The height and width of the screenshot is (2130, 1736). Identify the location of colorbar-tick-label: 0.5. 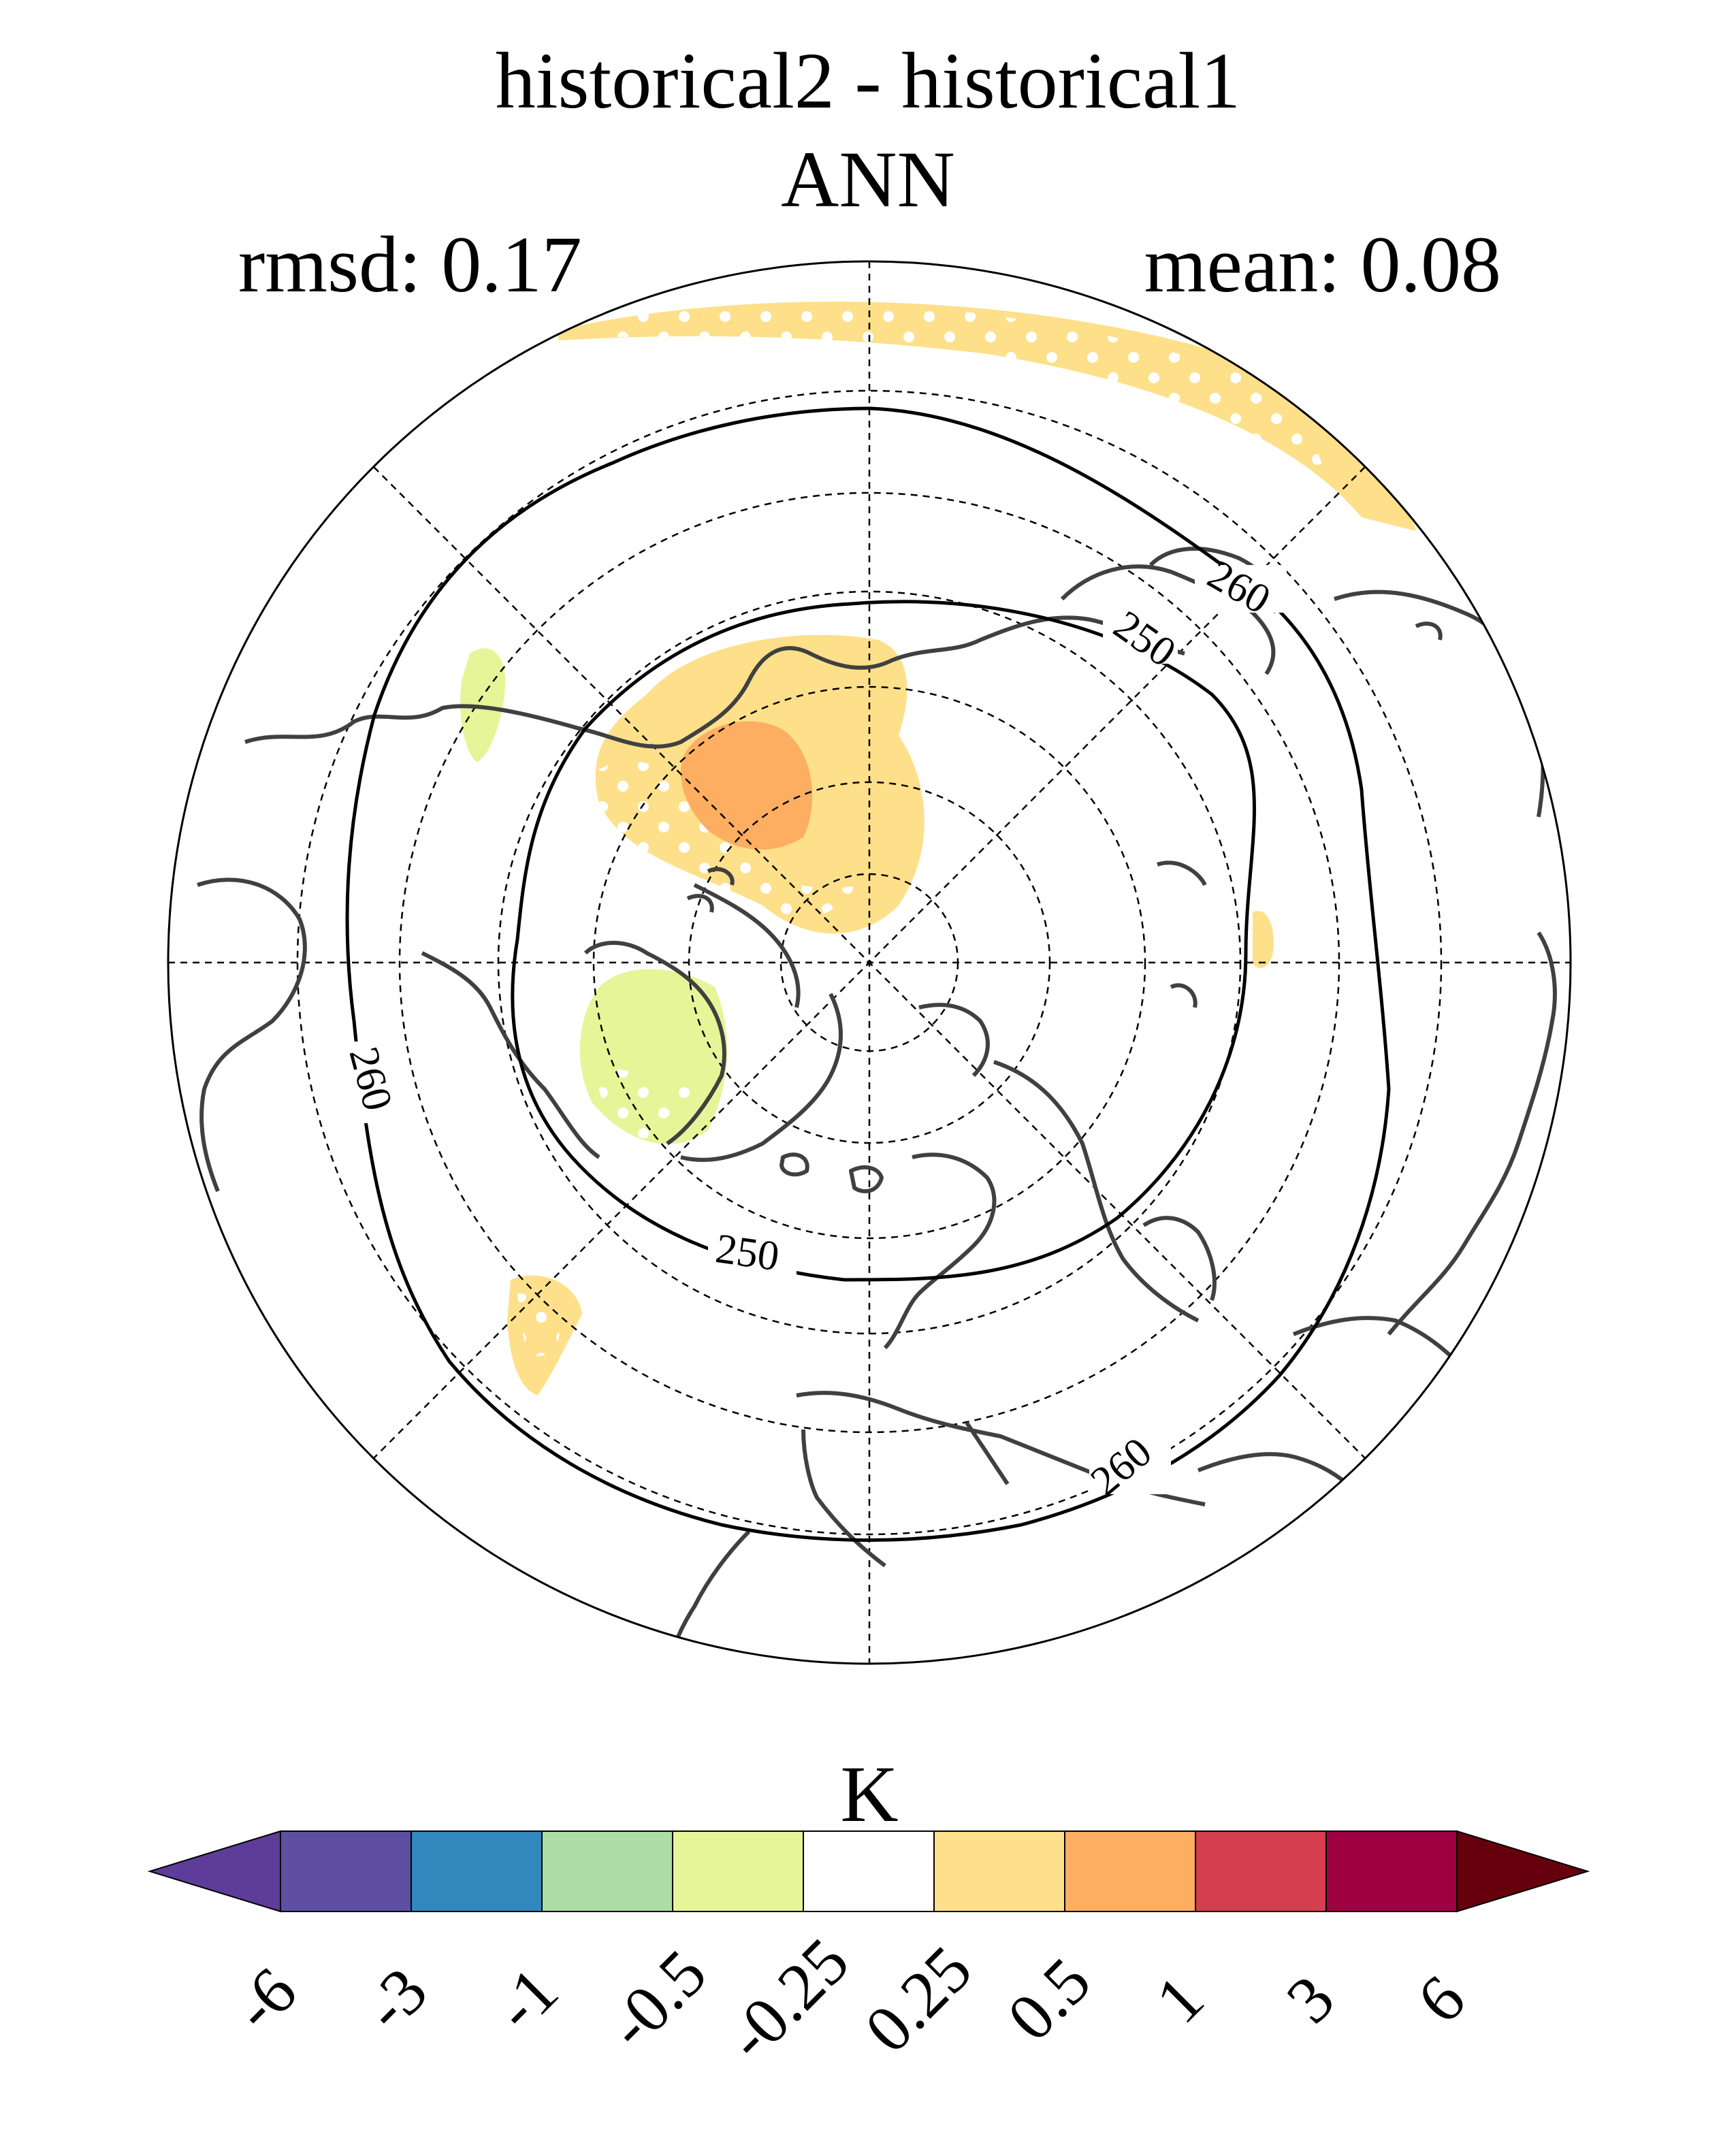
(1049, 1999).